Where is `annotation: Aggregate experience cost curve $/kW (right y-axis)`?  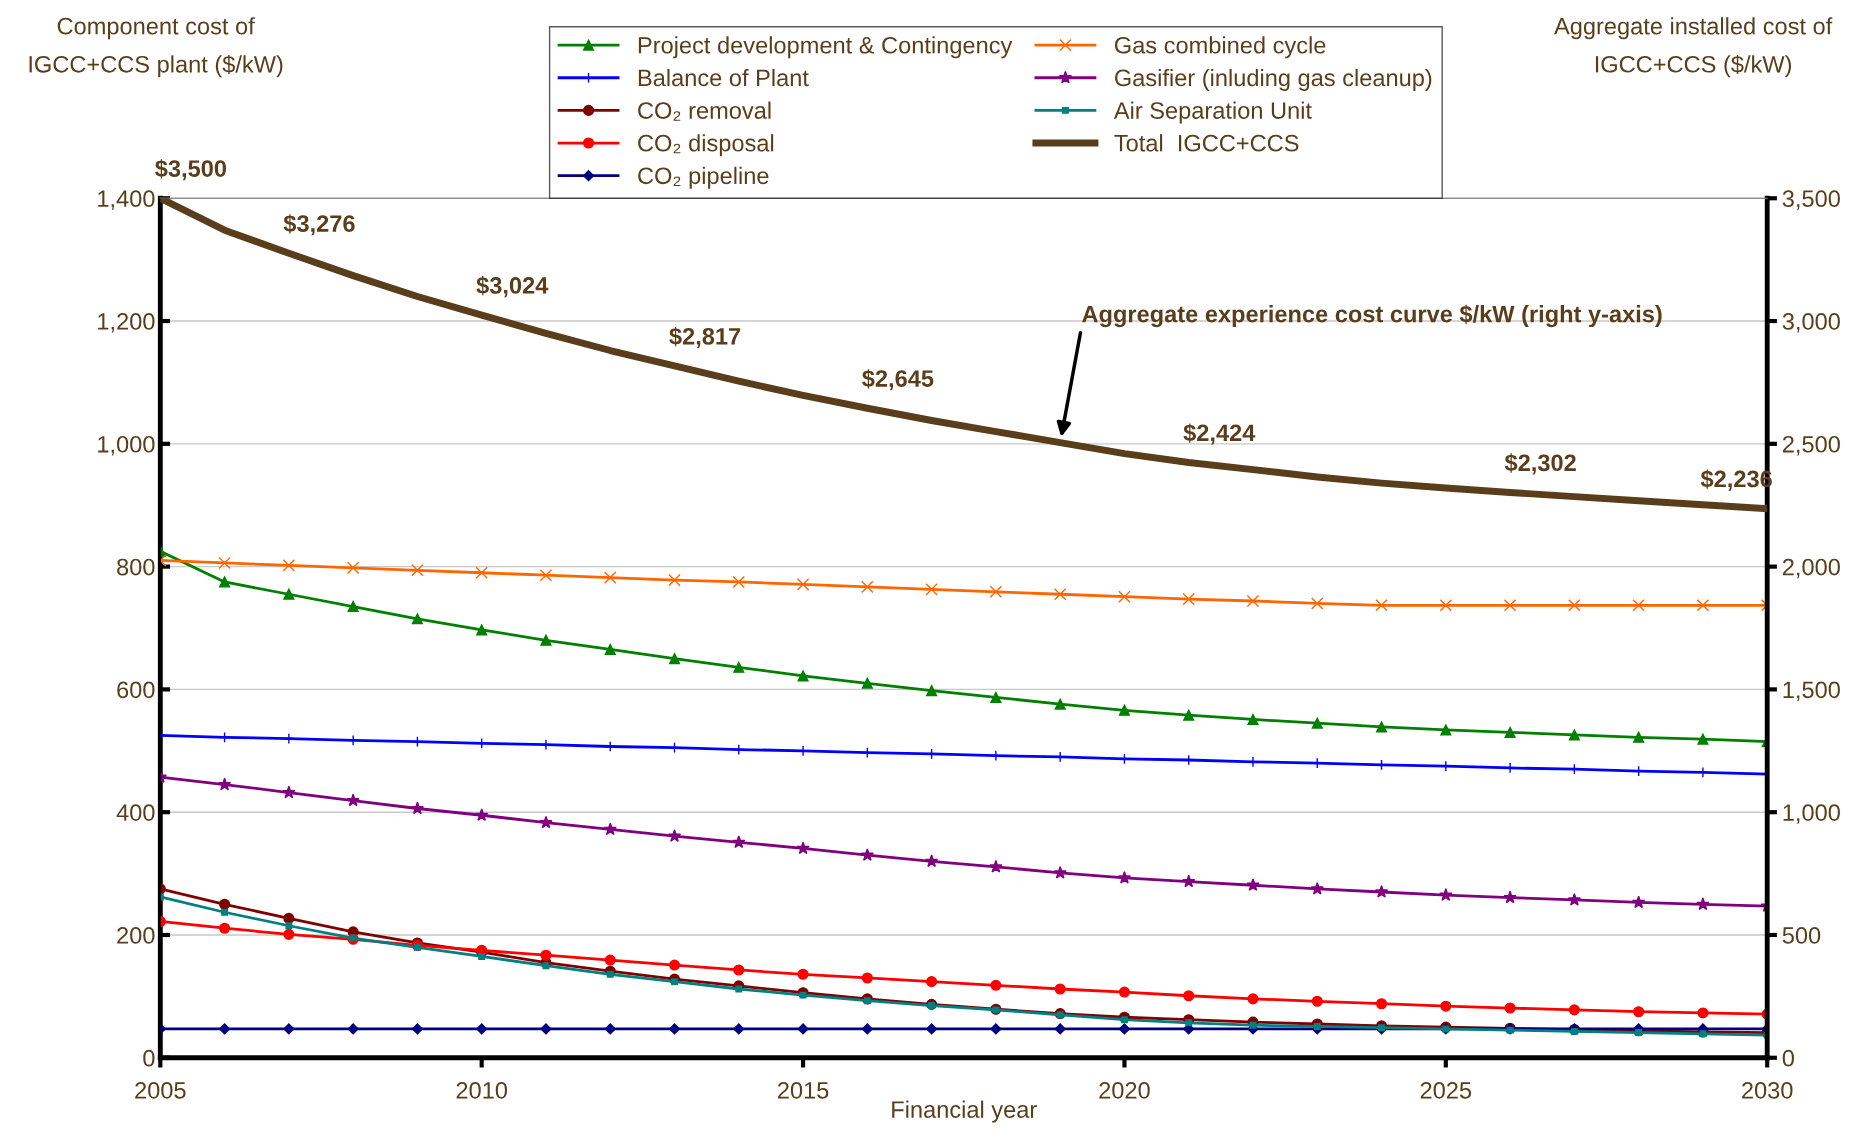 annotation: Aggregate experience cost curve $/kW (right y-axis) is located at coordinates (1372, 316).